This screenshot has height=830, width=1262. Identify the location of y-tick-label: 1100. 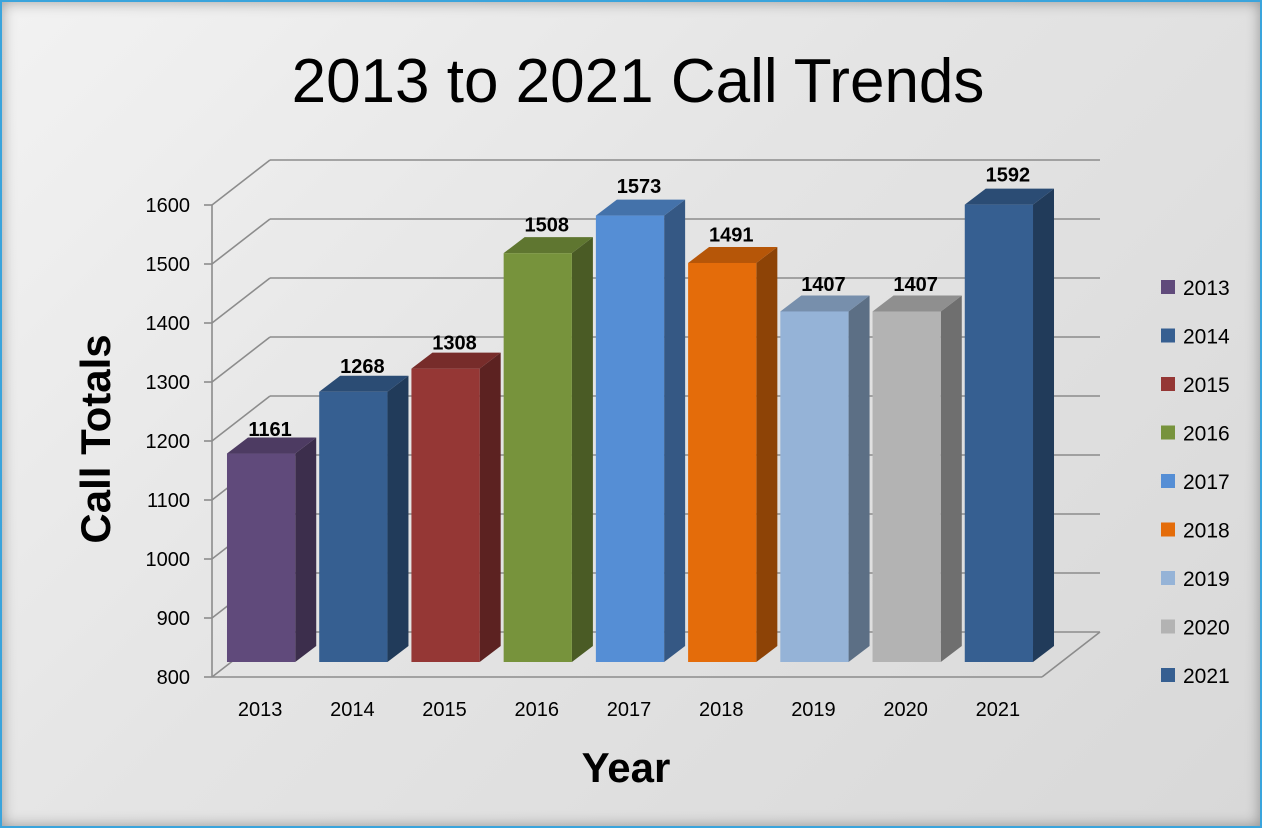
(168, 501).